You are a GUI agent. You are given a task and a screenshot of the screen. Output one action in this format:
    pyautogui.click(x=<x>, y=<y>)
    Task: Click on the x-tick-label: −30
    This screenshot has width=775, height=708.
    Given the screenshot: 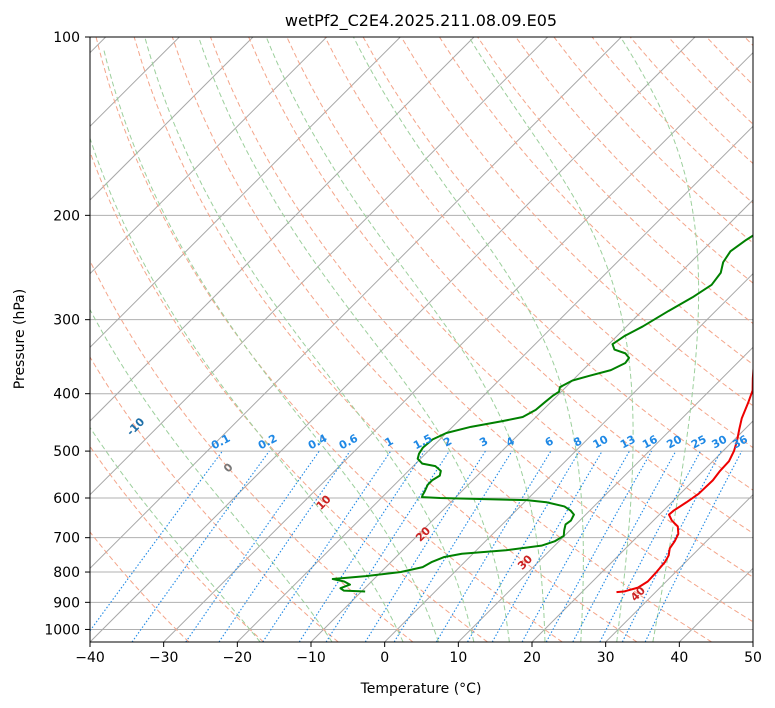 What is the action you would take?
    pyautogui.click(x=164, y=658)
    